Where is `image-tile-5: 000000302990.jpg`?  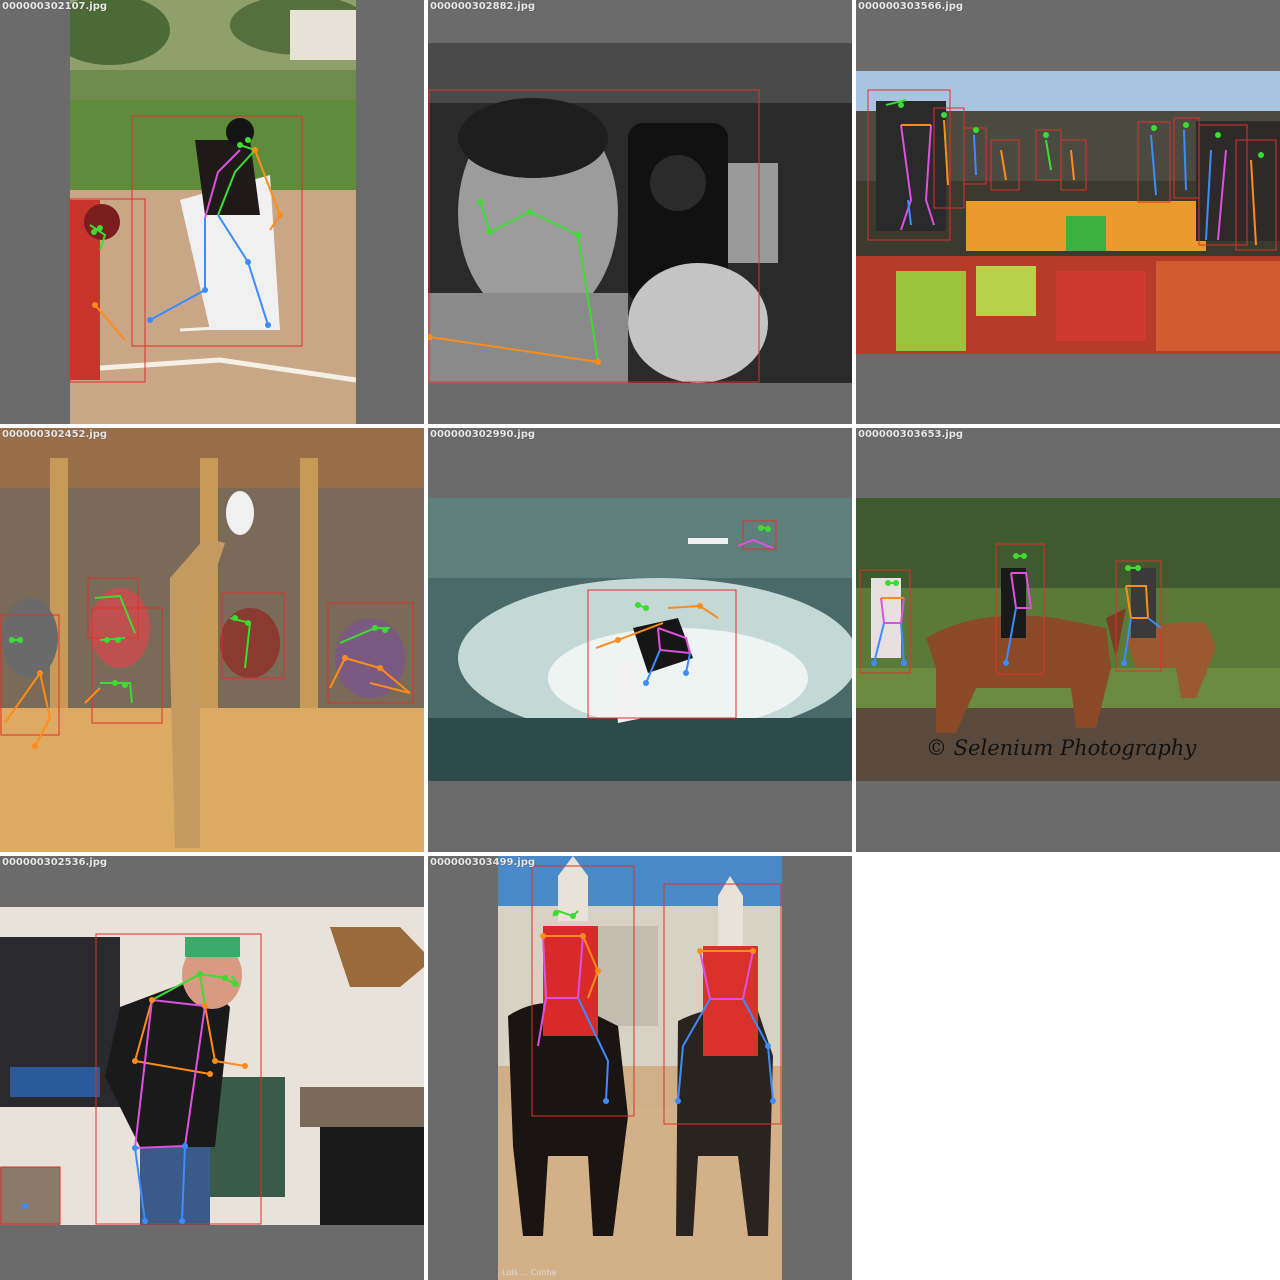 image-tile-5: 000000302990.jpg is located at coordinates (640, 640).